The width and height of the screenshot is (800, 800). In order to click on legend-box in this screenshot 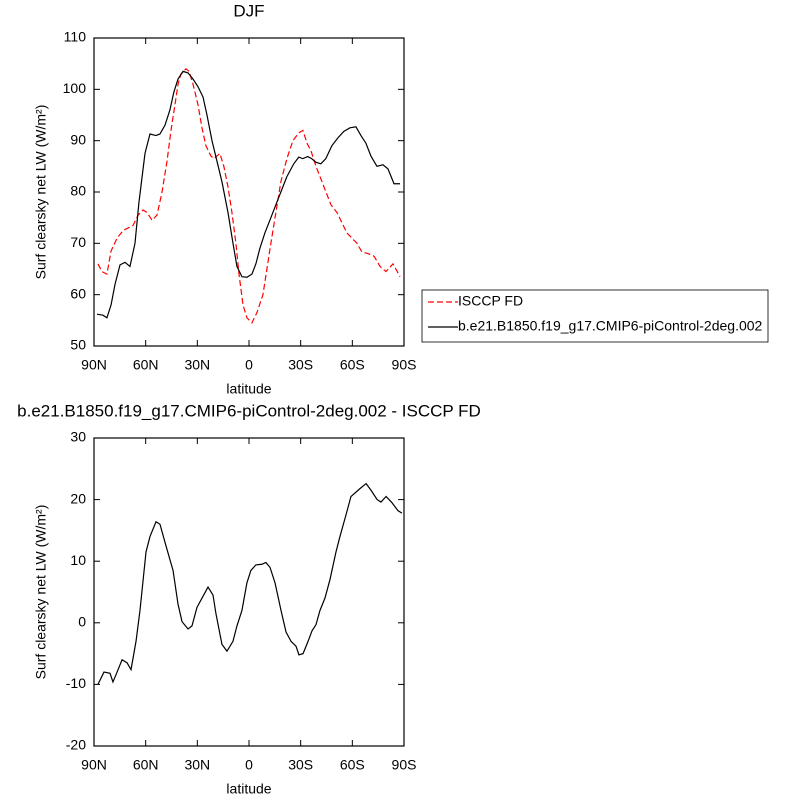, I will do `click(595, 316)`.